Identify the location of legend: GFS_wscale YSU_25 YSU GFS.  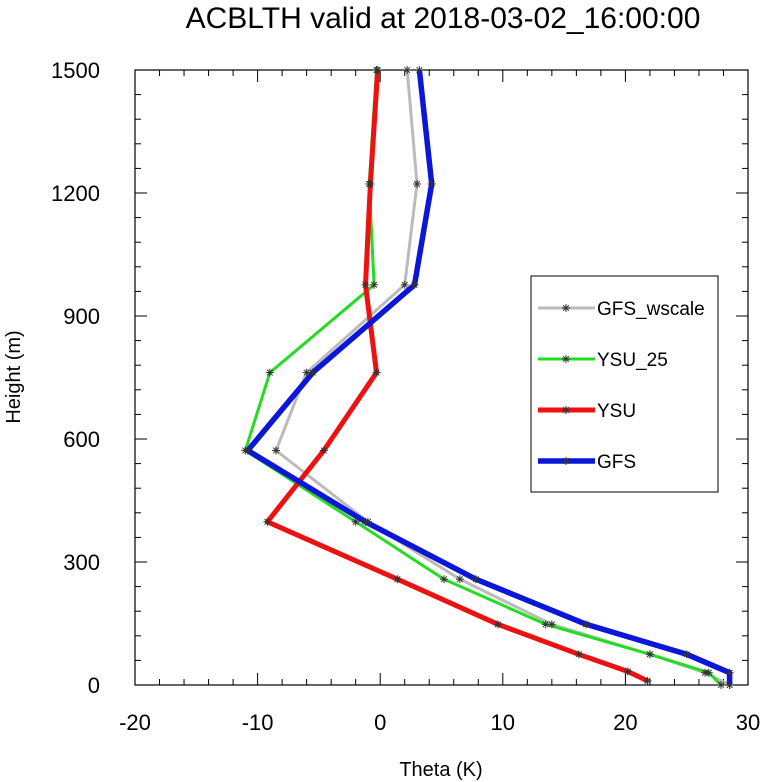
(624, 384).